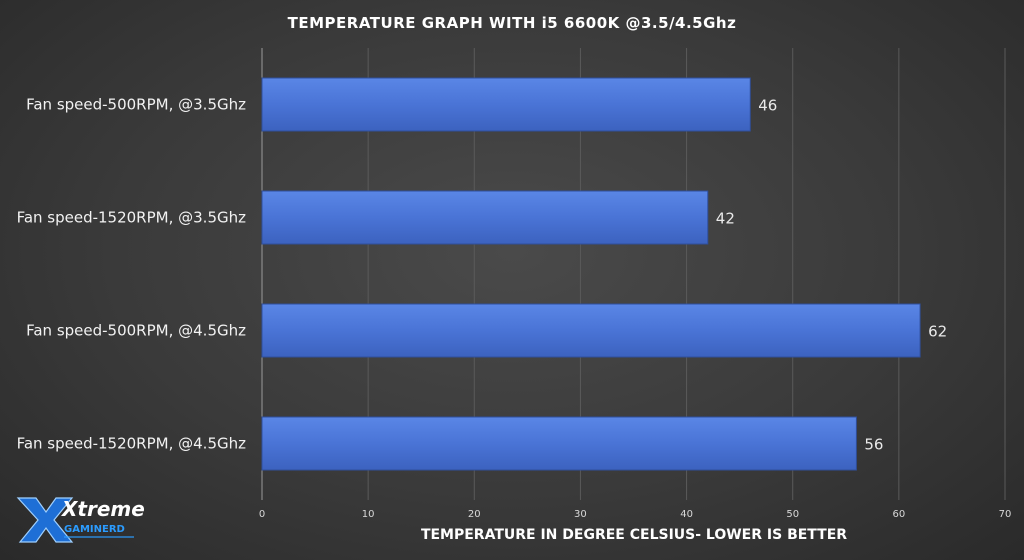 This screenshot has width=1024, height=560. What do you see at coordinates (136, 105) in the screenshot?
I see `category-label: Fan speed-500RPM, @3.5Ghz` at bounding box center [136, 105].